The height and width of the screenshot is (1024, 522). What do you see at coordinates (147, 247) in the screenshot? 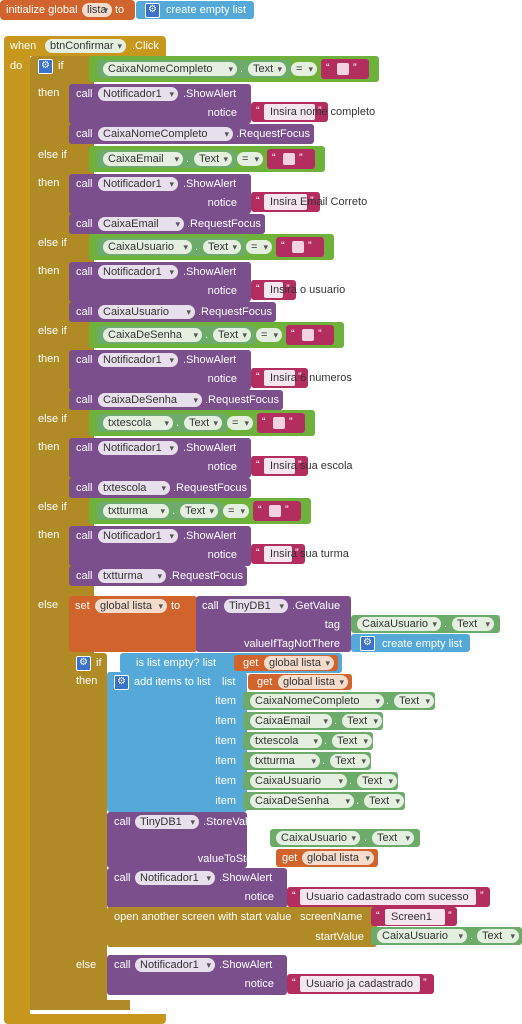
I see `field-dropdown: CaixaUsuario` at bounding box center [147, 247].